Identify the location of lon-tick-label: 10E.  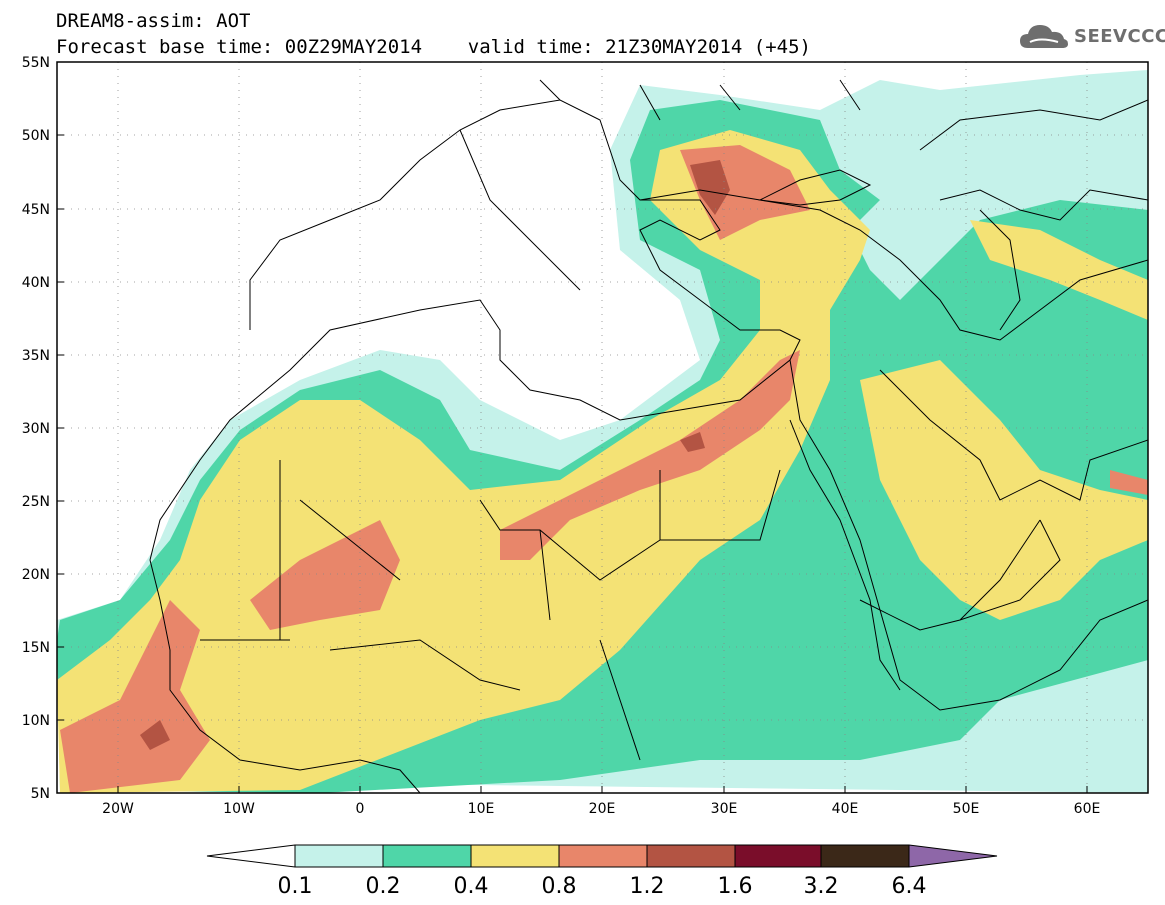
(481, 809).